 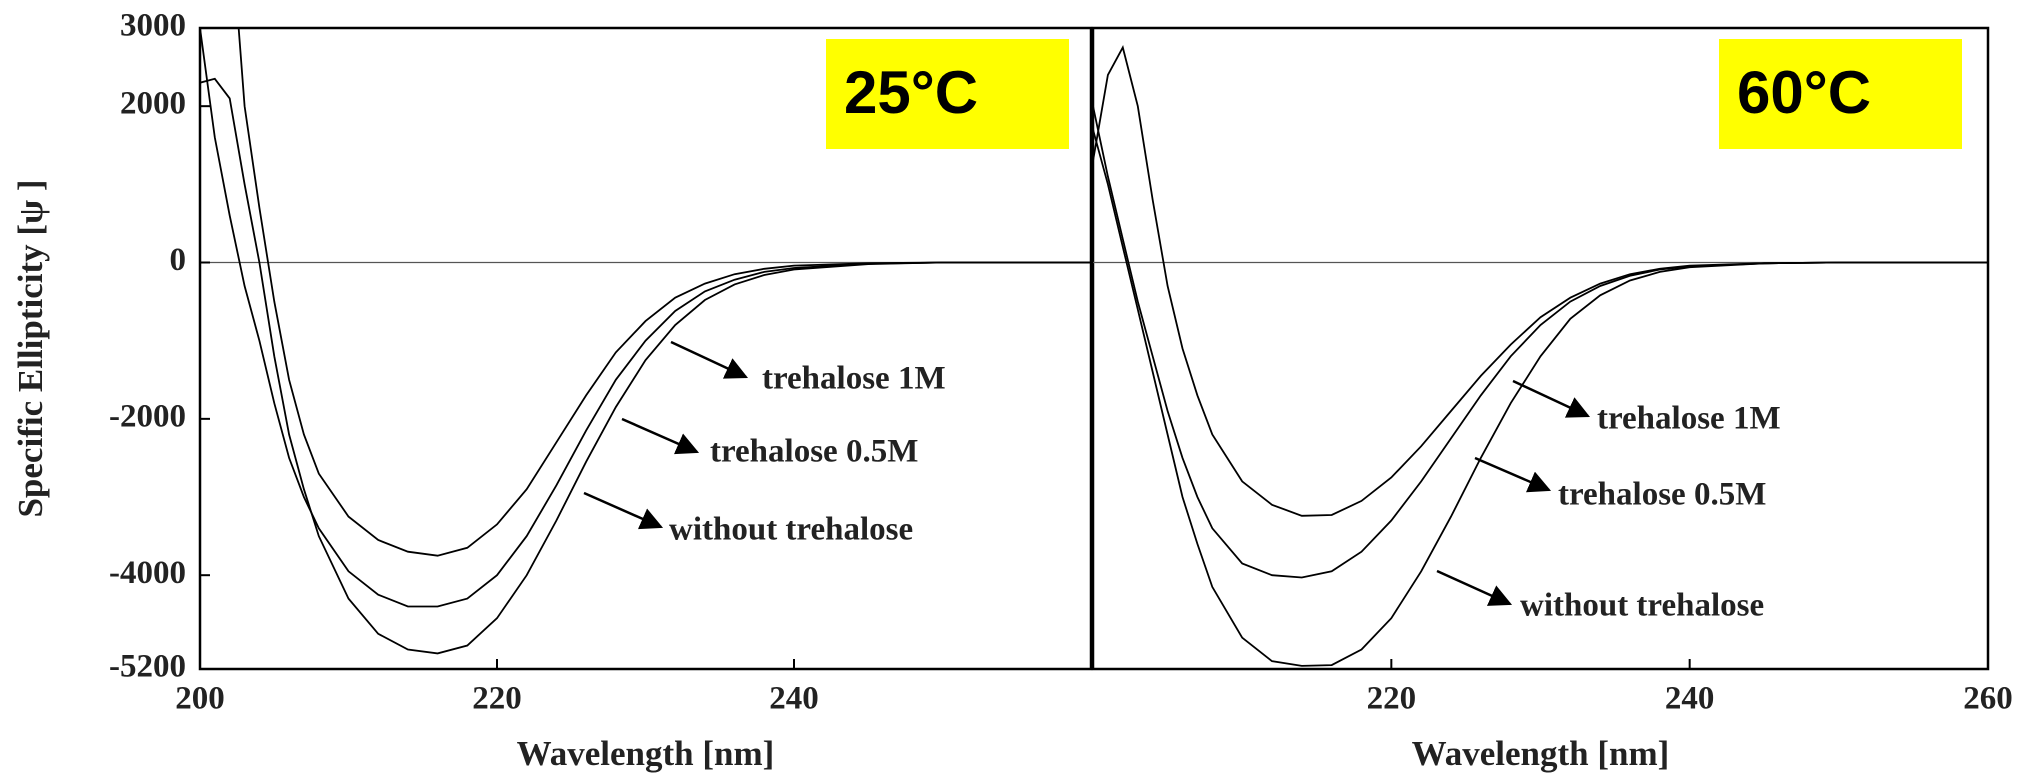 What do you see at coordinates (178, 260) in the screenshot?
I see `y-tick-label: 0` at bounding box center [178, 260].